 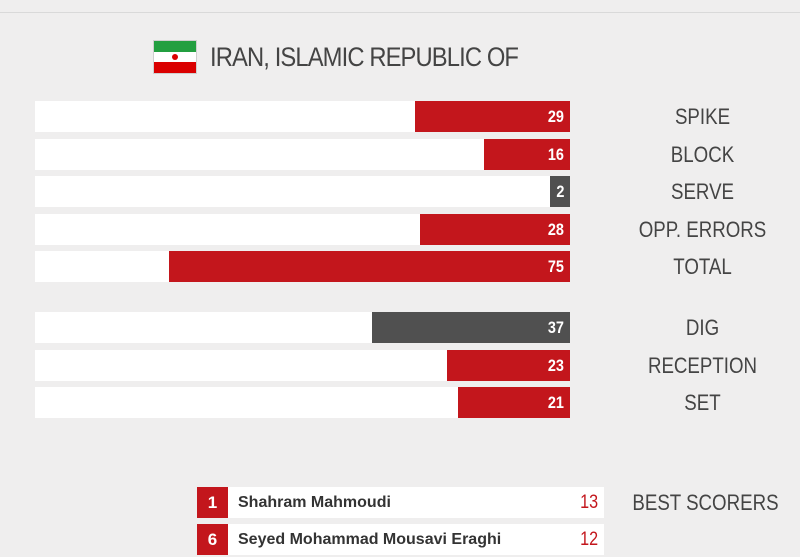 What do you see at coordinates (555, 154) in the screenshot?
I see `bar-value-block: 16` at bounding box center [555, 154].